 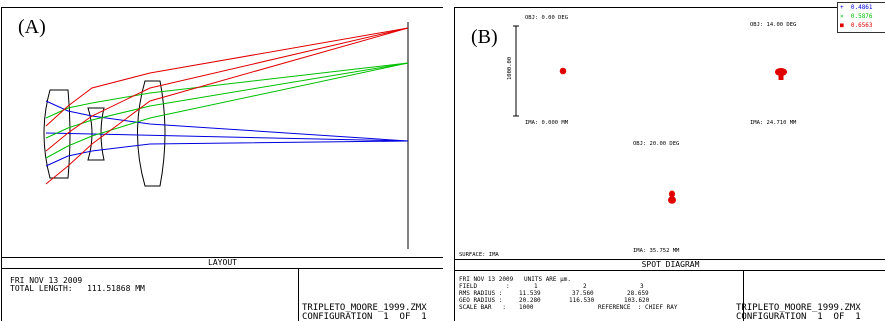 What do you see at coordinates (298, 295) in the screenshot?
I see `layout-file-box` at bounding box center [298, 295].